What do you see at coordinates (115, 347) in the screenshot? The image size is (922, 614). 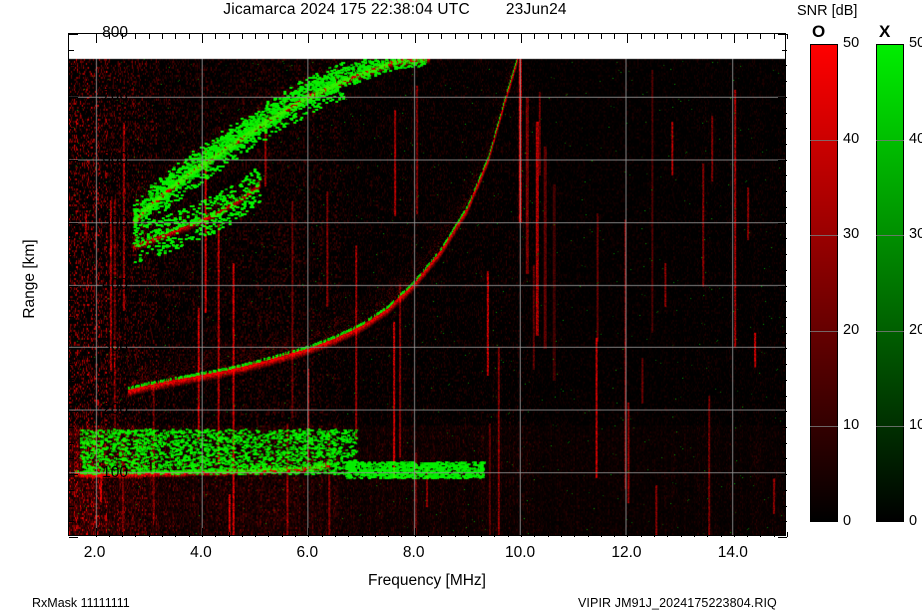 I see `y-tick-label: 300` at bounding box center [115, 347].